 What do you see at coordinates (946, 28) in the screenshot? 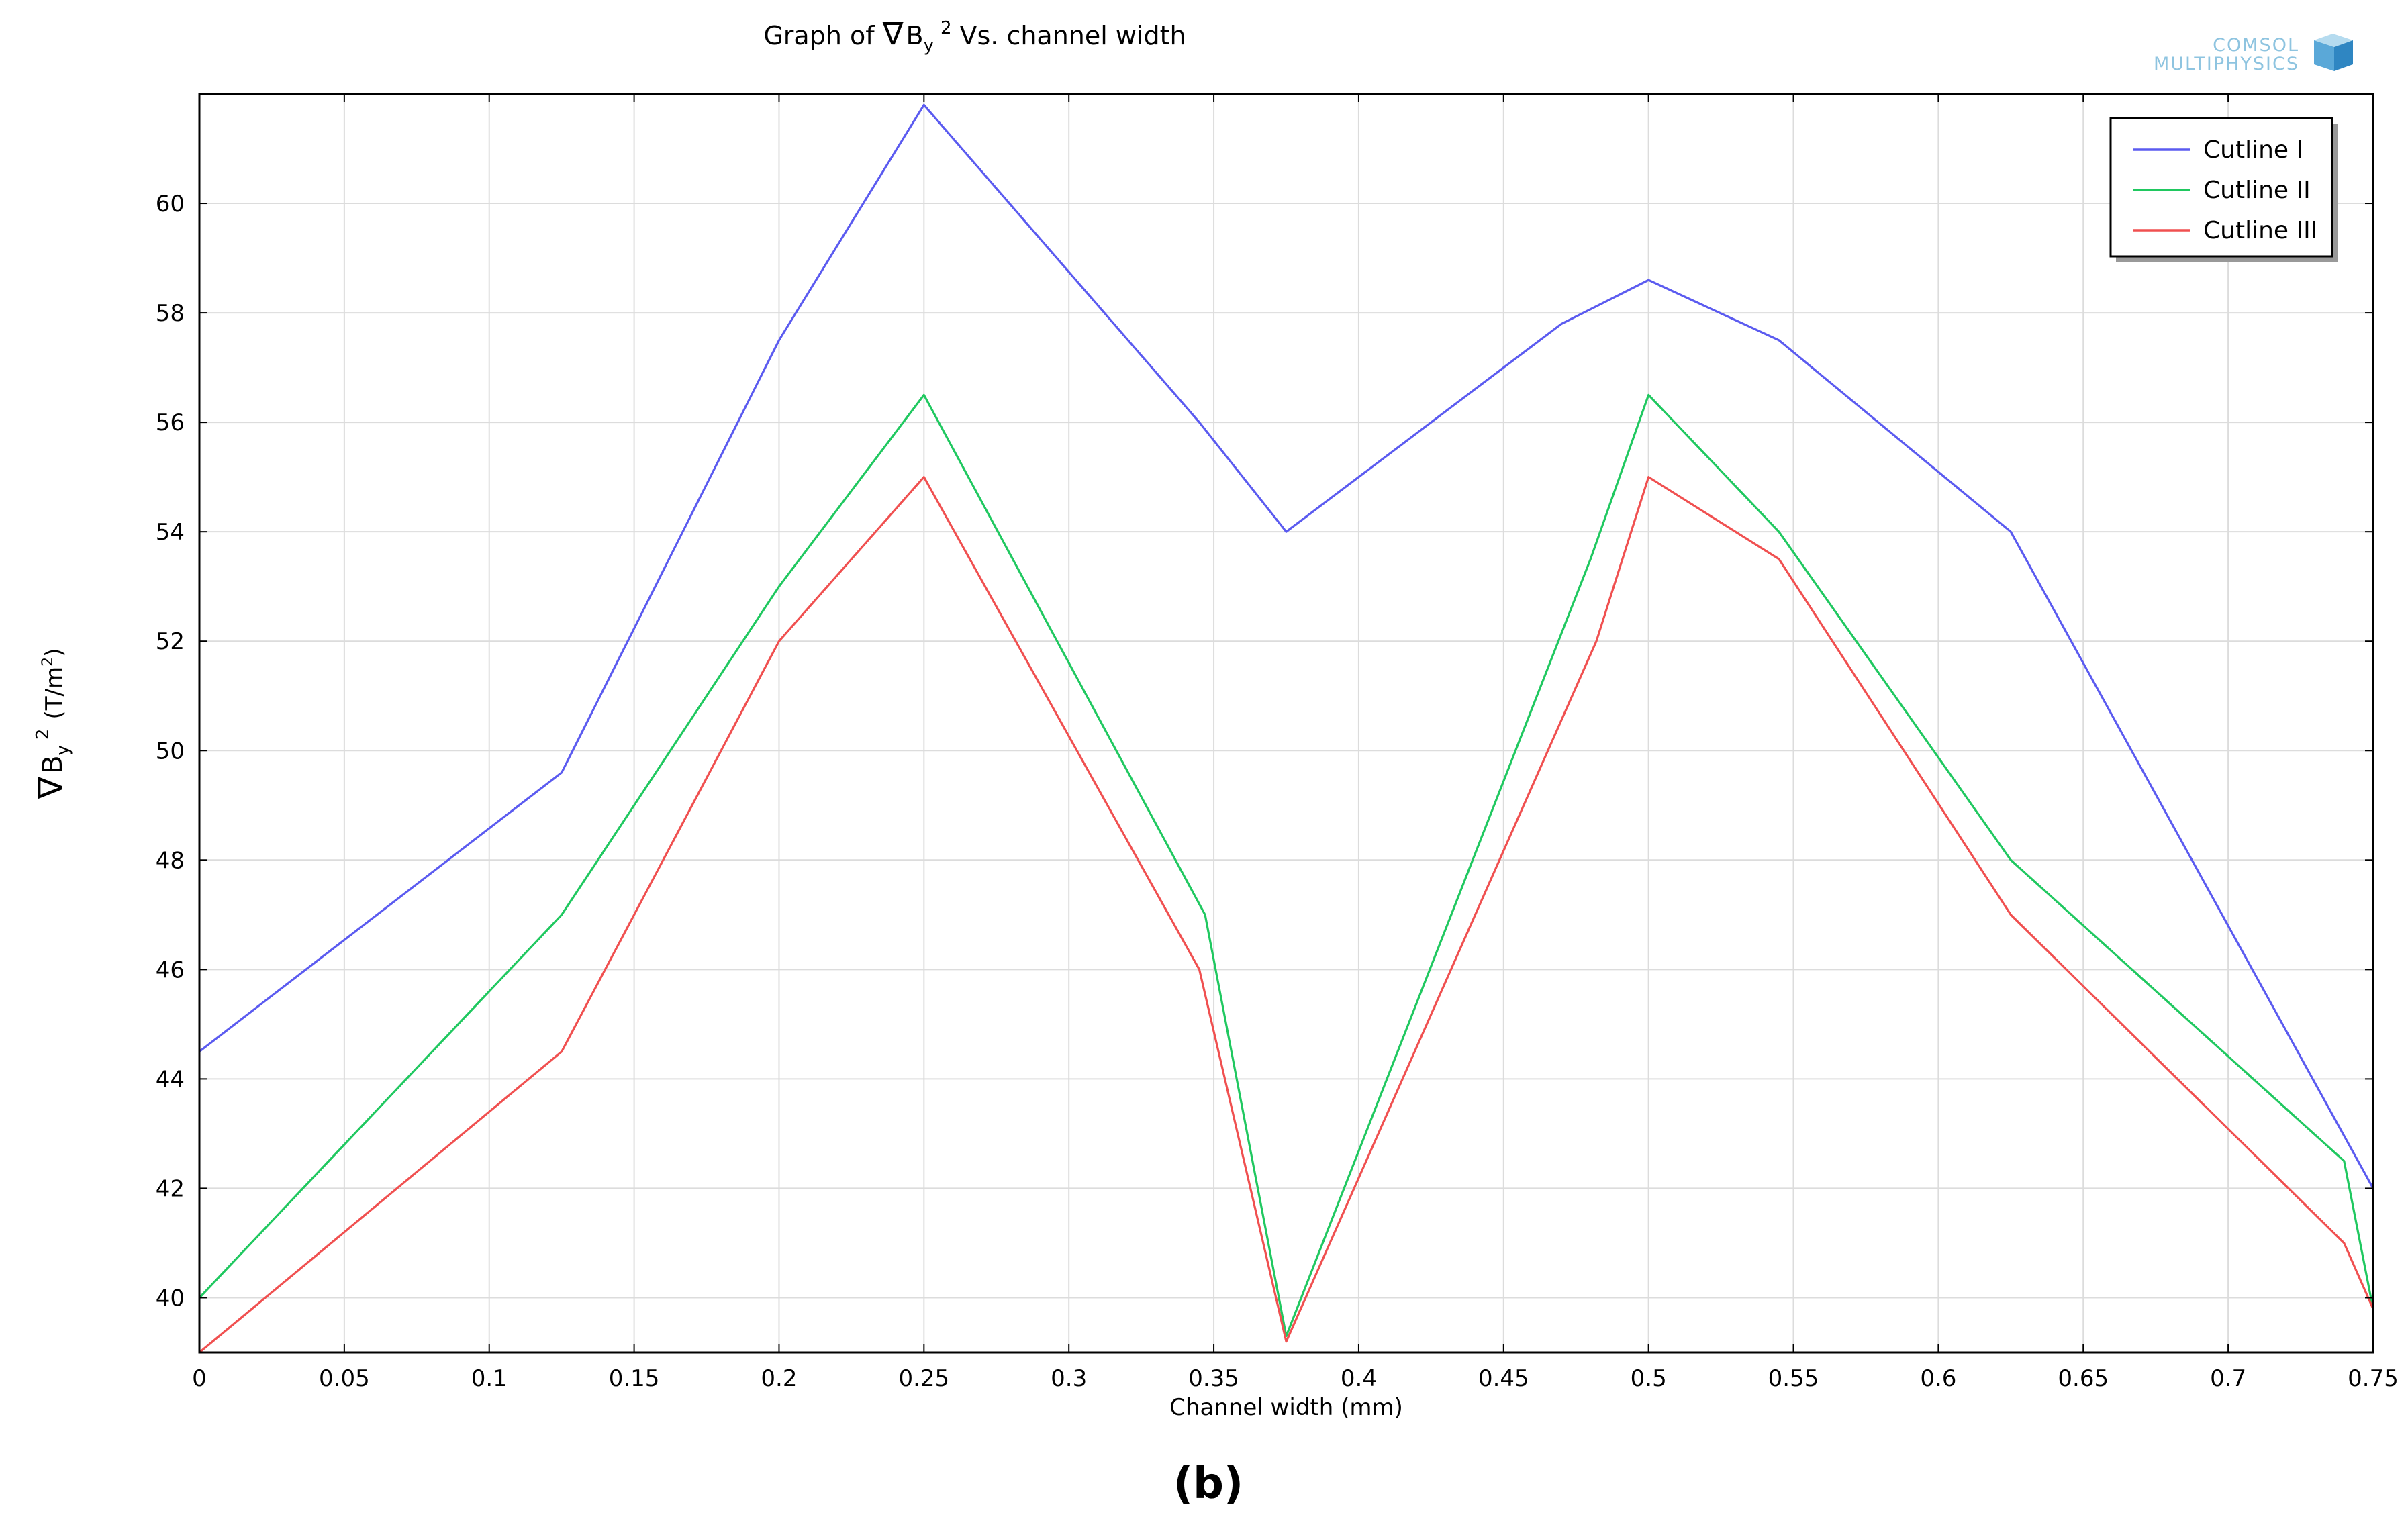
I see `title-sup: 2` at bounding box center [946, 28].